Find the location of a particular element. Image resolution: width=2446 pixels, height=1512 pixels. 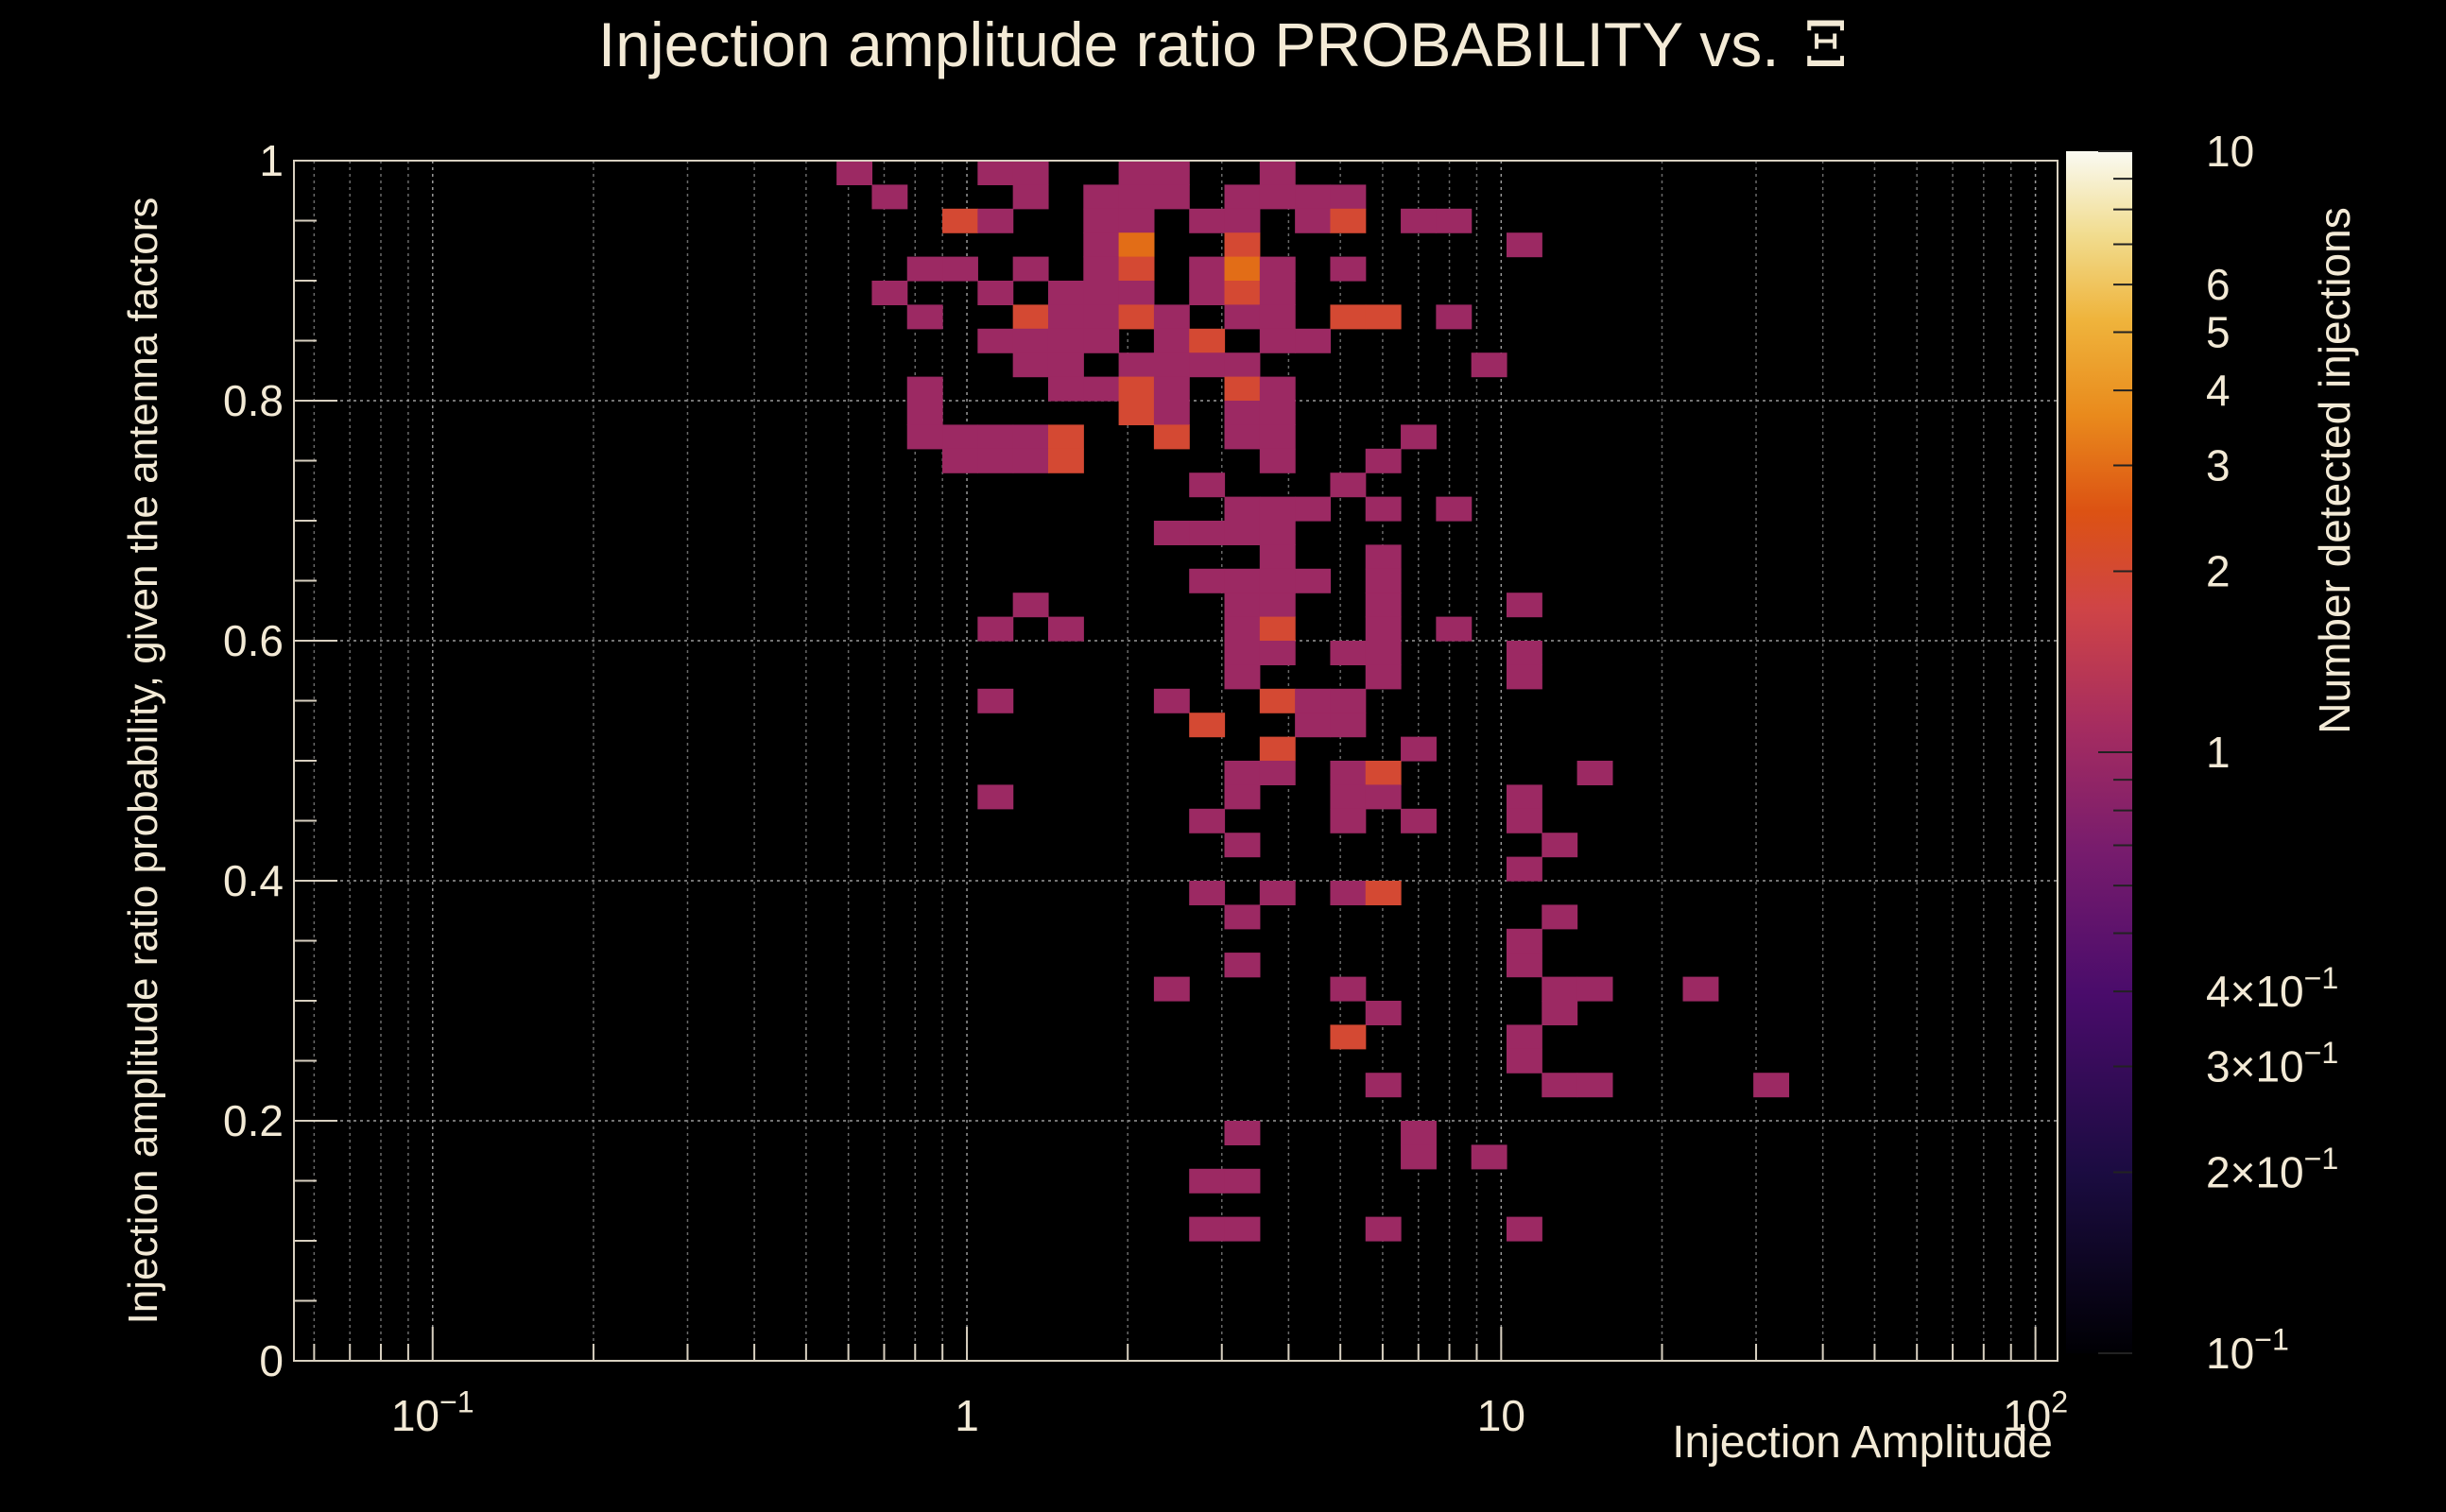

y-tick-label: 0.2 is located at coordinates (253, 1120).